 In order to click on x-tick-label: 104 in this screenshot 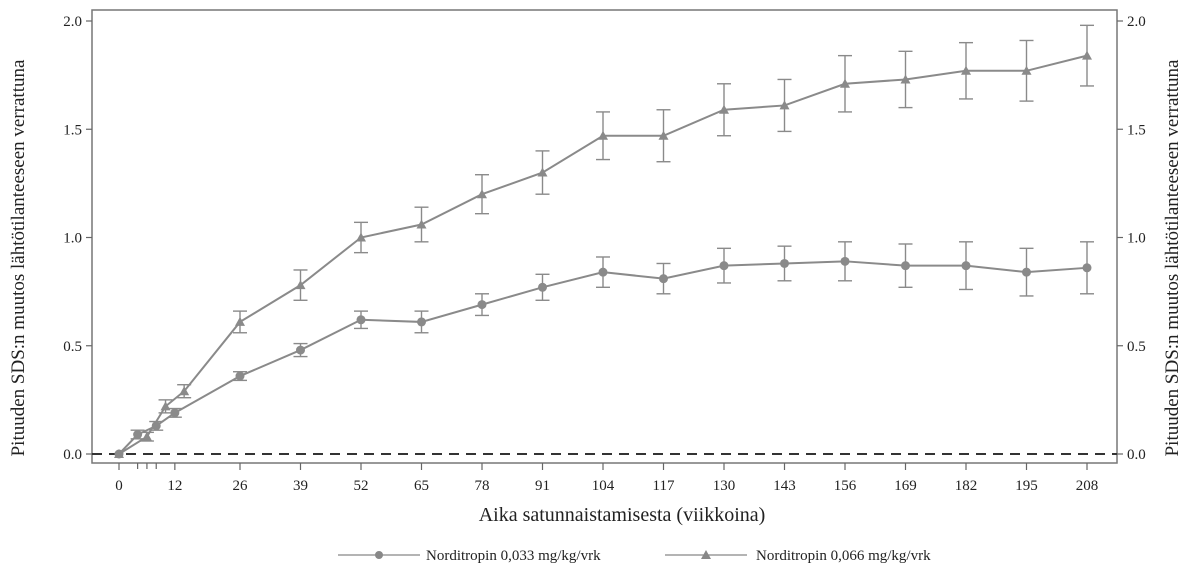, I will do `click(603, 486)`.